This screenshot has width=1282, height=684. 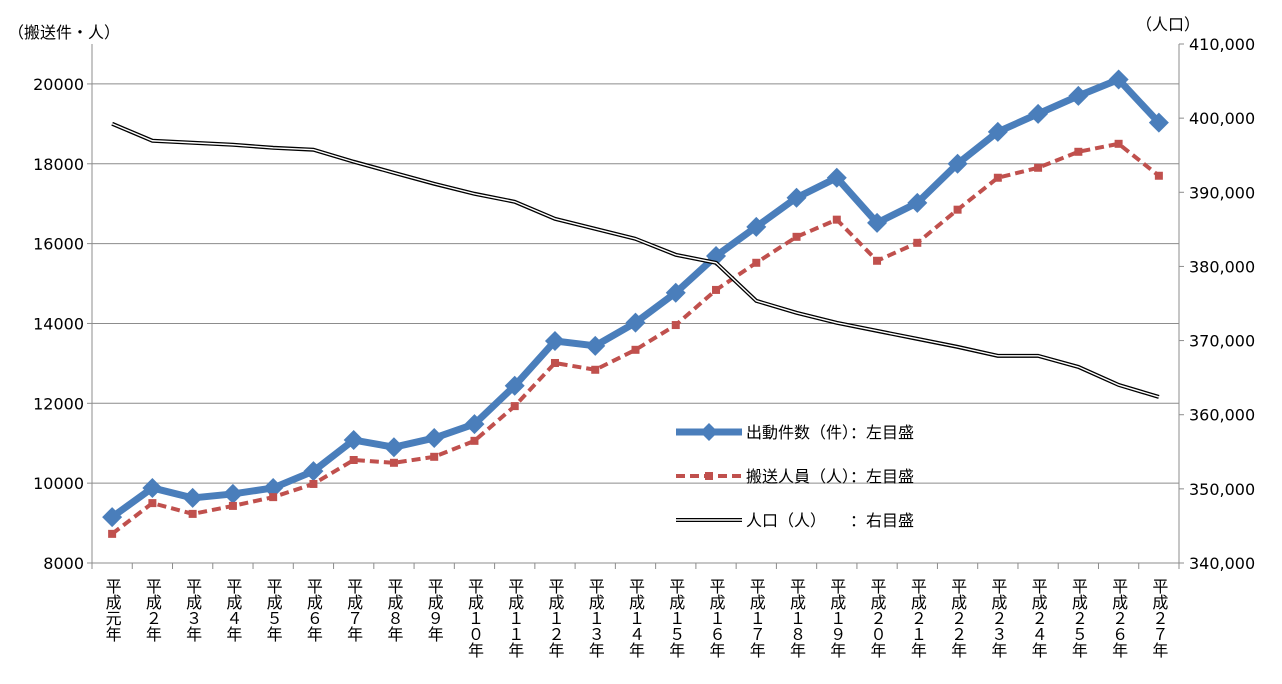 What do you see at coordinates (1222, 415) in the screenshot?
I see `y2-tick-label: 360,000` at bounding box center [1222, 415].